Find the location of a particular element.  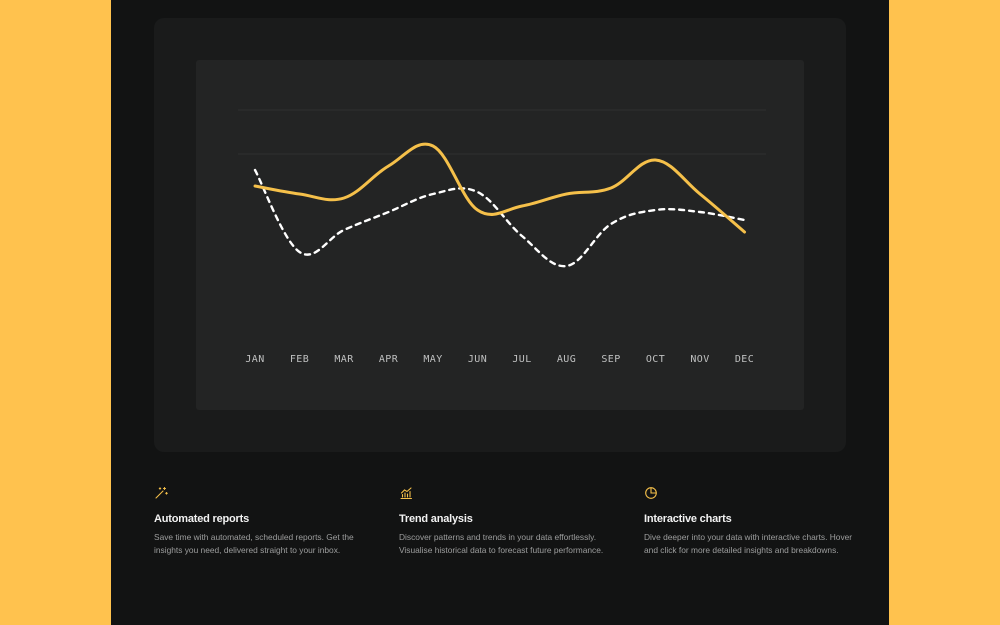

x-axis-labels: JAN FEB MAR APR MAY JUN JUL AUG SEP OCT NOV DEC is located at coordinates (499, 359).